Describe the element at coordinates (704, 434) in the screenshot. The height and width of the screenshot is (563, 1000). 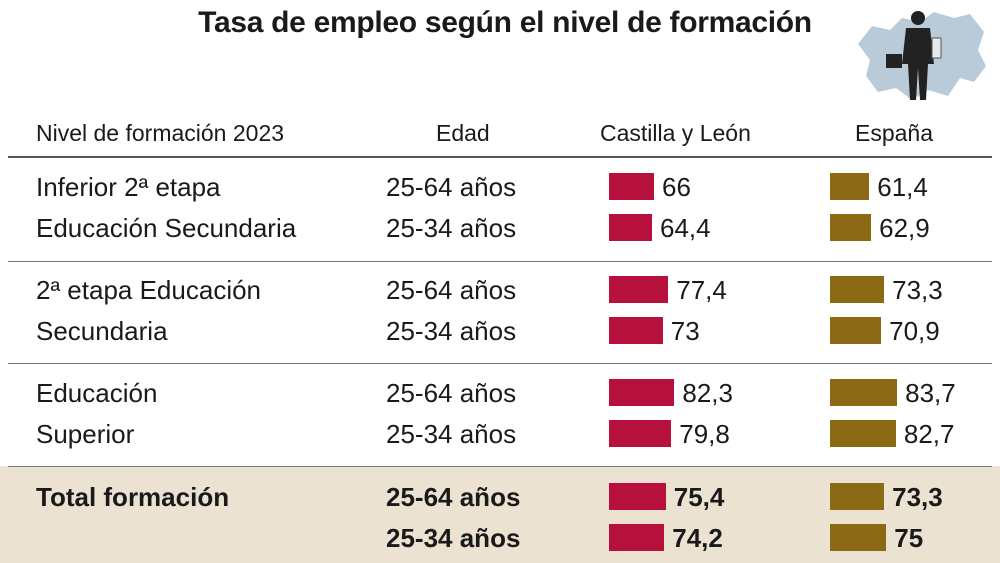
I see `castilla-y-leon-value: 79,8` at that location.